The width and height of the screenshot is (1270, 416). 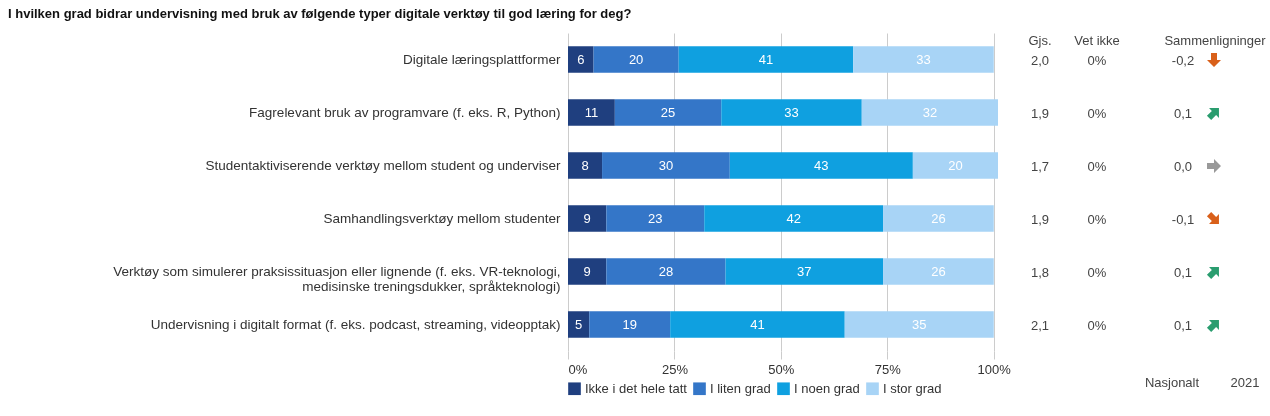 What do you see at coordinates (1245, 382) in the screenshot?
I see `text: 2021` at bounding box center [1245, 382].